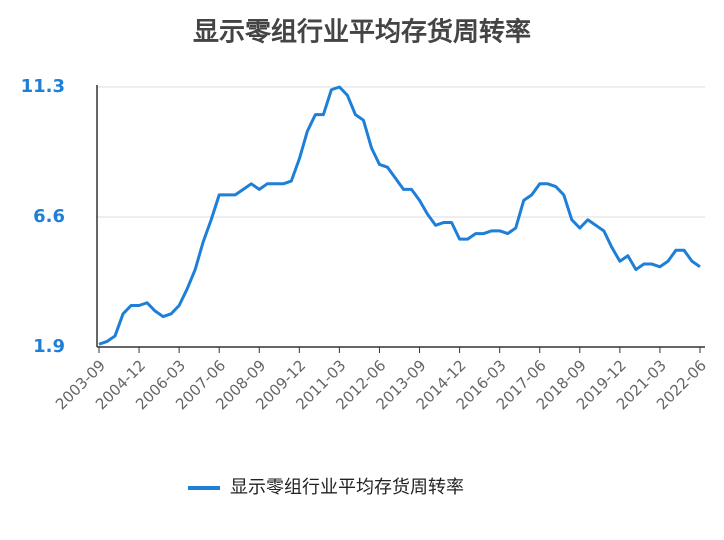  I want to click on chart-title: 显示零组行业平均存货周转率, so click(362, 32).